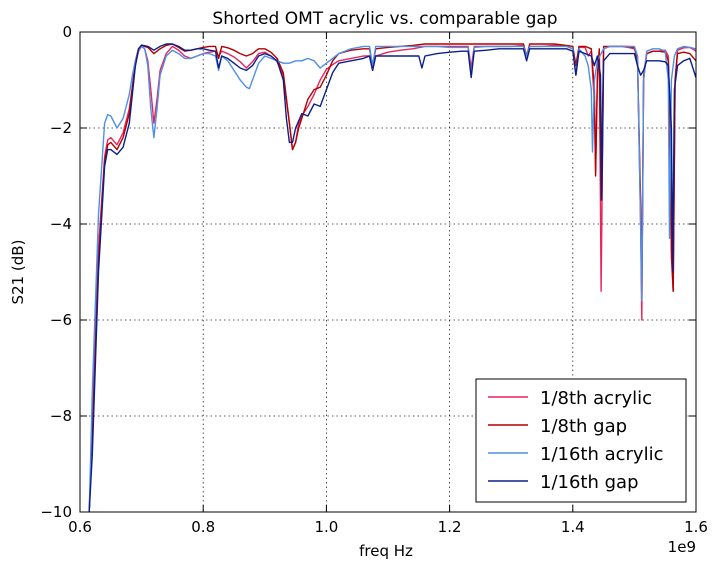 The image size is (718, 570). I want to click on x-tick-label: 1.4, so click(573, 527).